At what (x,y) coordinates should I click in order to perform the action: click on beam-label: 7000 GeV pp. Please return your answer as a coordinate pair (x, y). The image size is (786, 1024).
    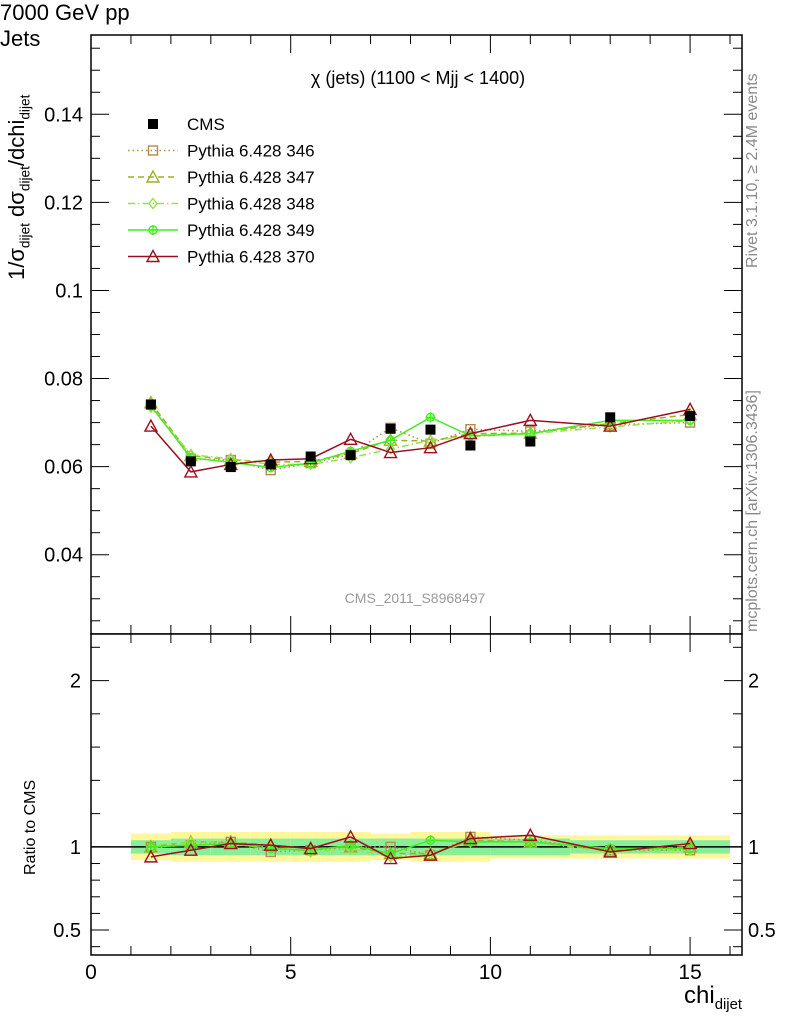
    Looking at the image, I should click on (65, 12).